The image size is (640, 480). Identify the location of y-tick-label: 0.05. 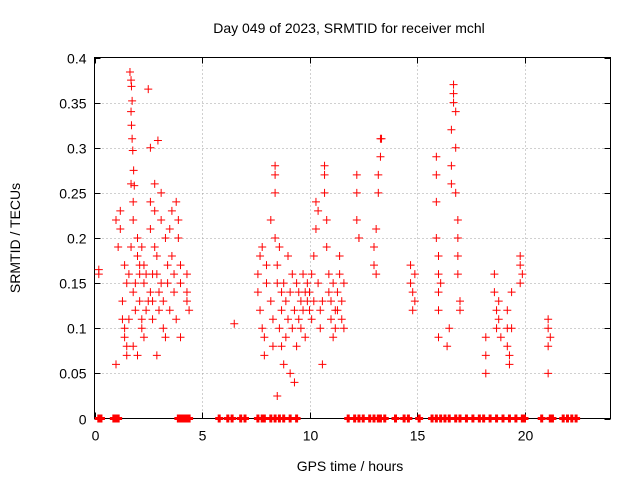
(72, 374).